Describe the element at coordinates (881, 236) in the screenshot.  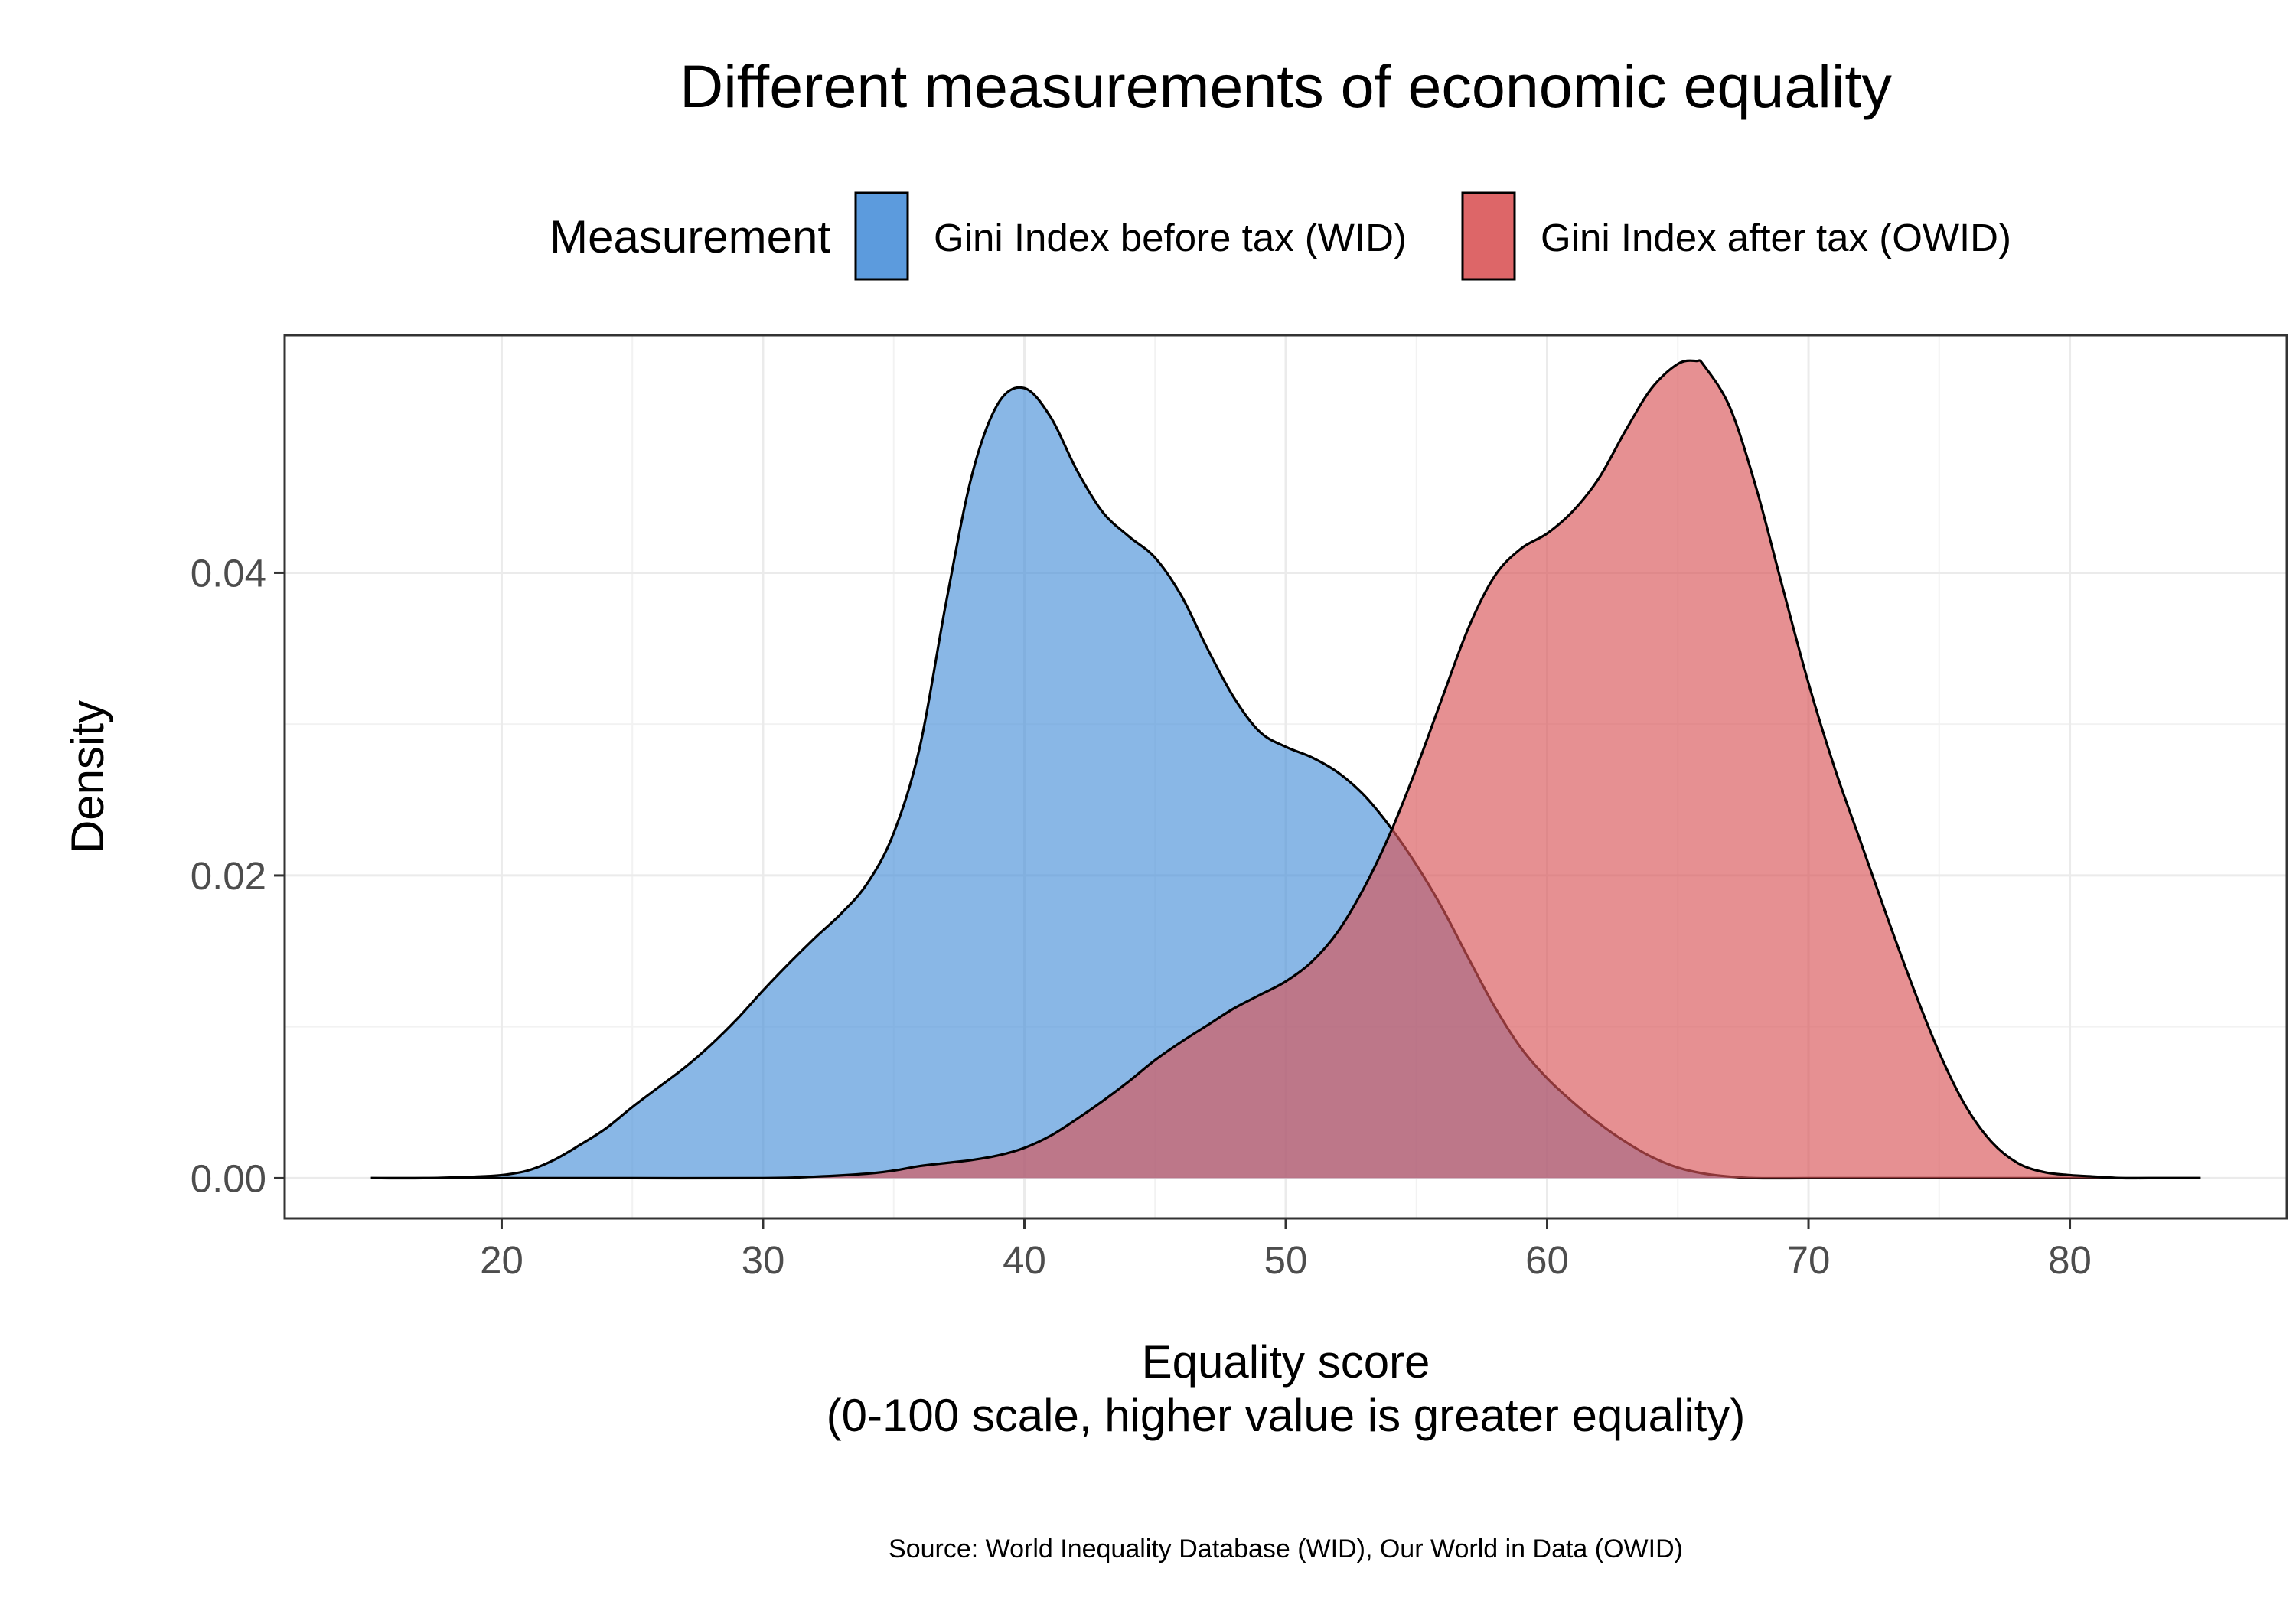
I see `legend-key-before-tax` at that location.